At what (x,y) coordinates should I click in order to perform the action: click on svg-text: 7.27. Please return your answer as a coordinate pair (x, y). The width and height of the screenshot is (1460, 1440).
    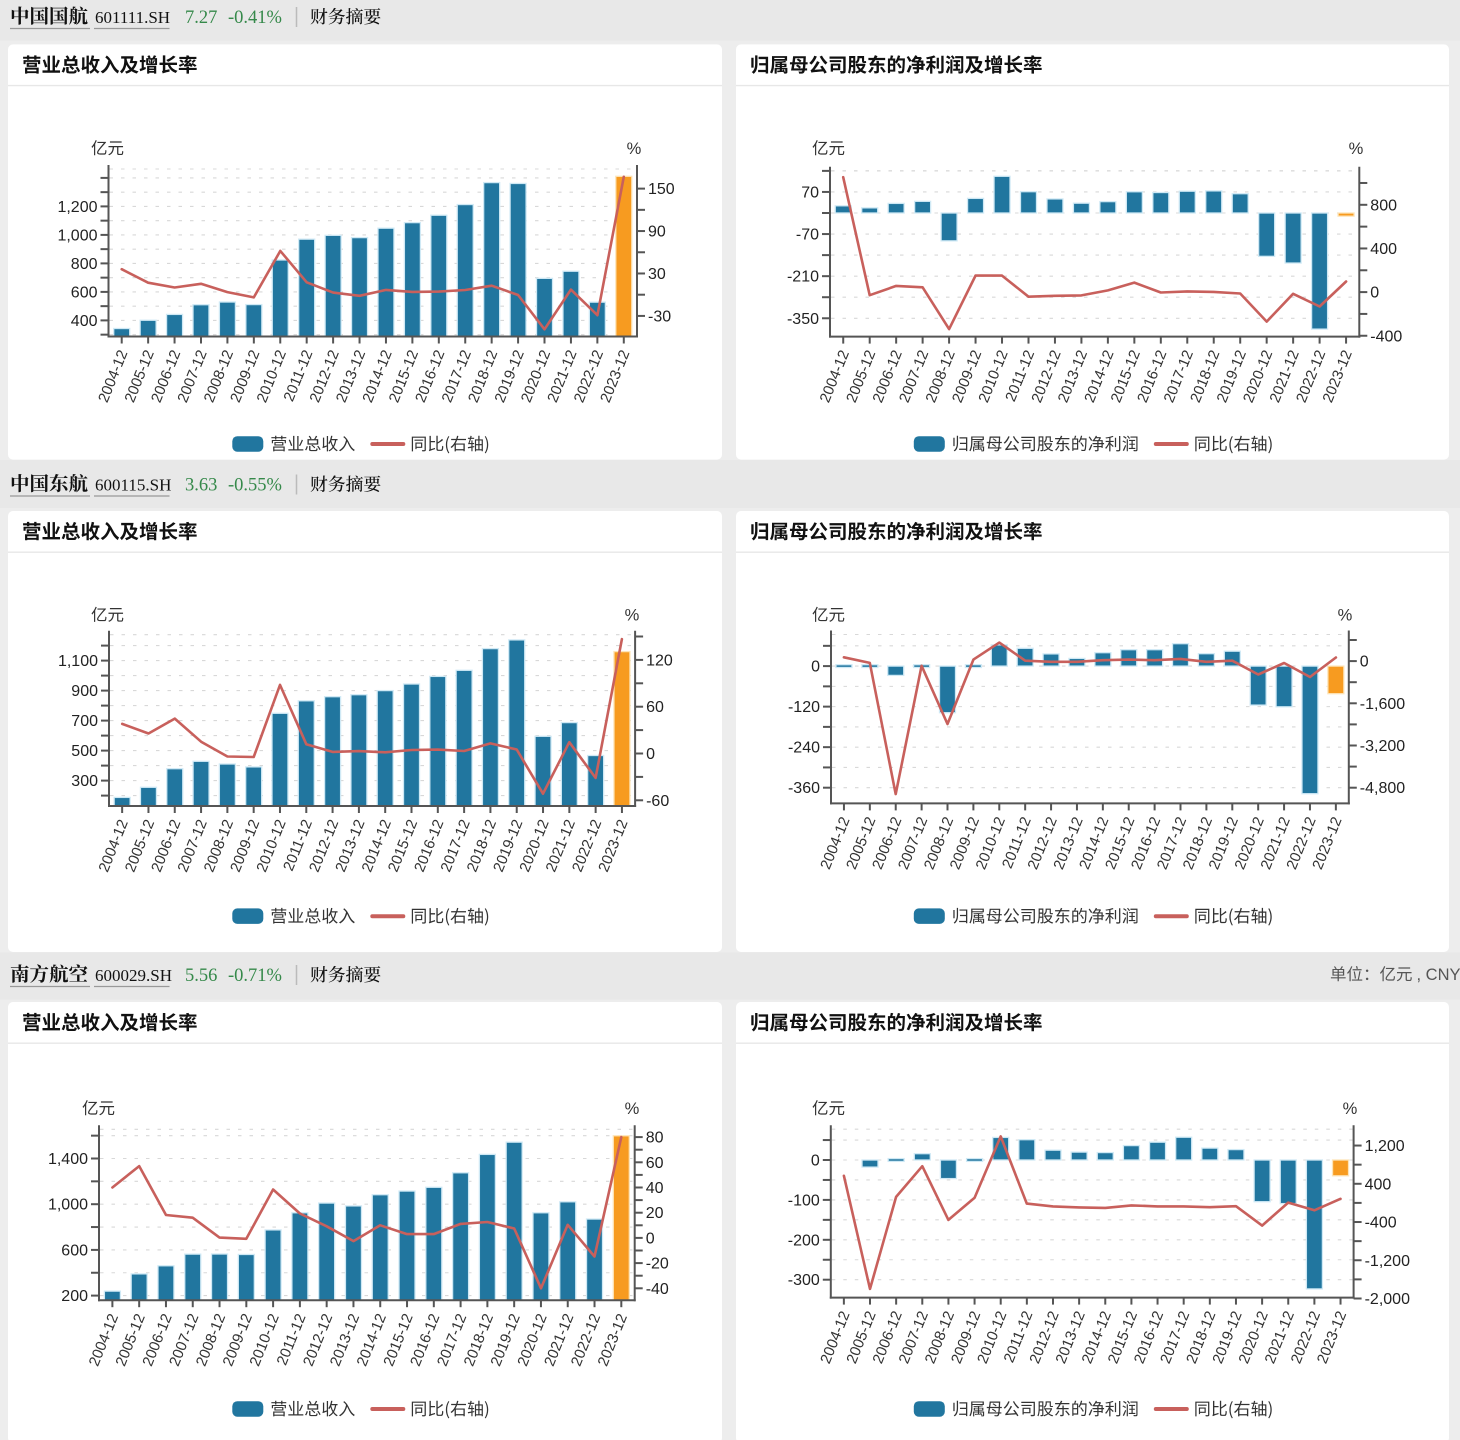
    Looking at the image, I should click on (201, 18).